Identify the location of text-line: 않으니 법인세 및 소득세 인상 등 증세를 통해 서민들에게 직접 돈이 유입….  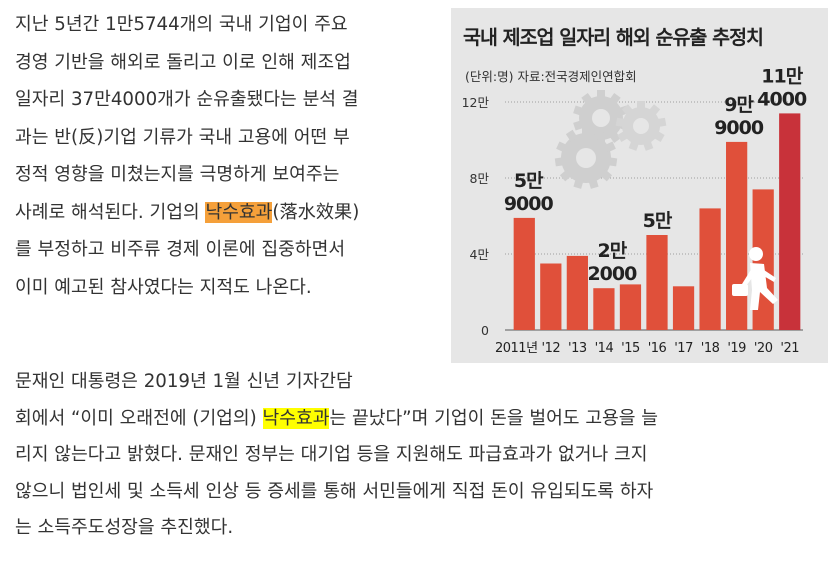
(334, 491).